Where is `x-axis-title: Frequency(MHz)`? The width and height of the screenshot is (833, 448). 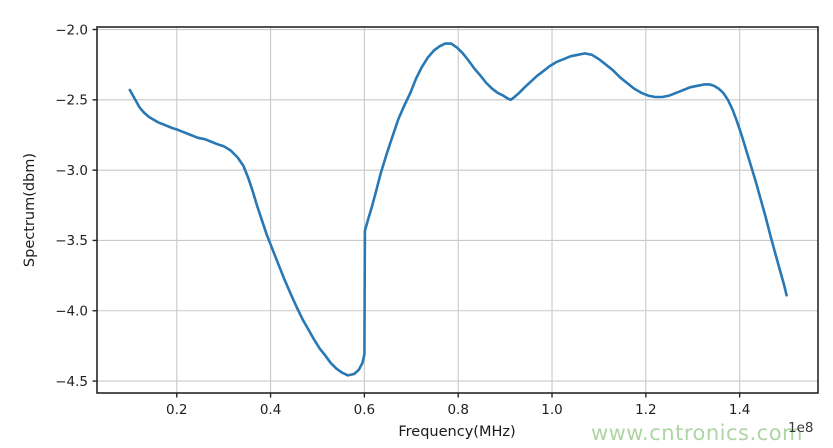 x-axis-title: Frequency(MHz) is located at coordinates (457, 432).